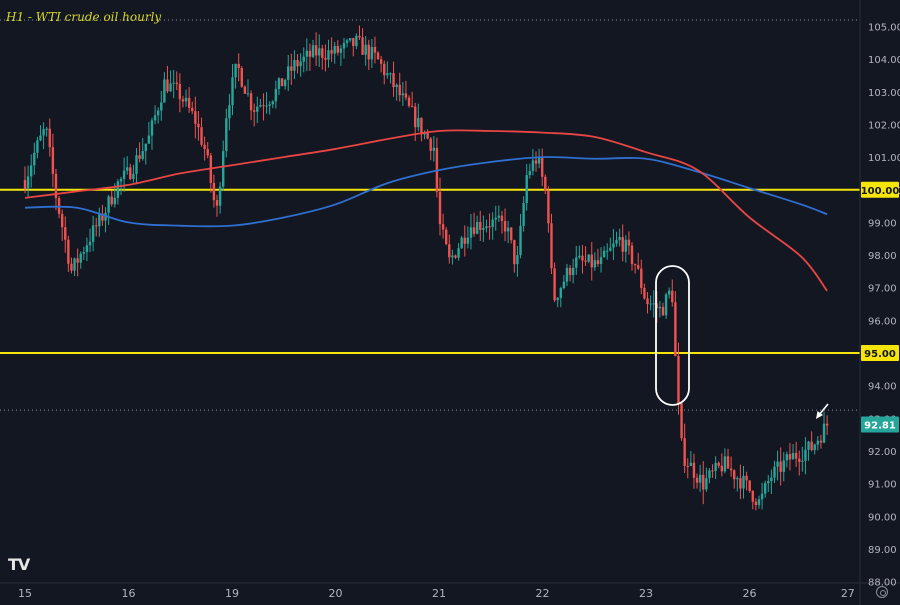  What do you see at coordinates (439, 593) in the screenshot?
I see `x-tick-label: 21` at bounding box center [439, 593].